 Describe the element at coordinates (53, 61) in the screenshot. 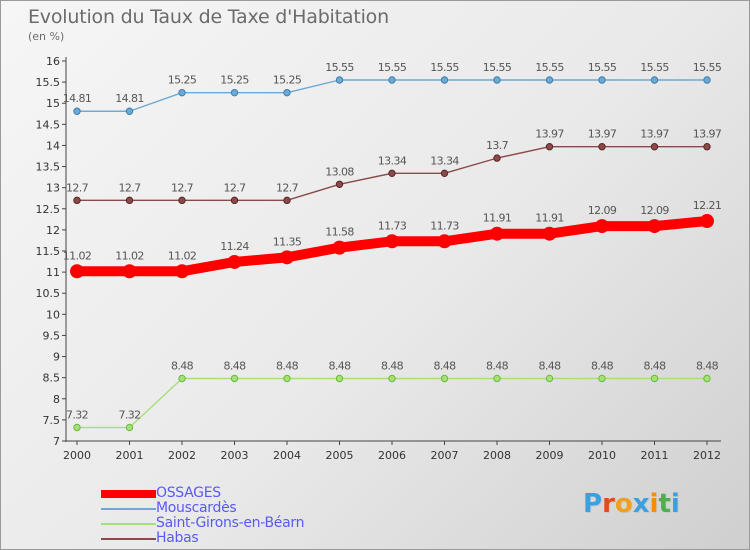

I see `y-tick-label: 16` at that location.